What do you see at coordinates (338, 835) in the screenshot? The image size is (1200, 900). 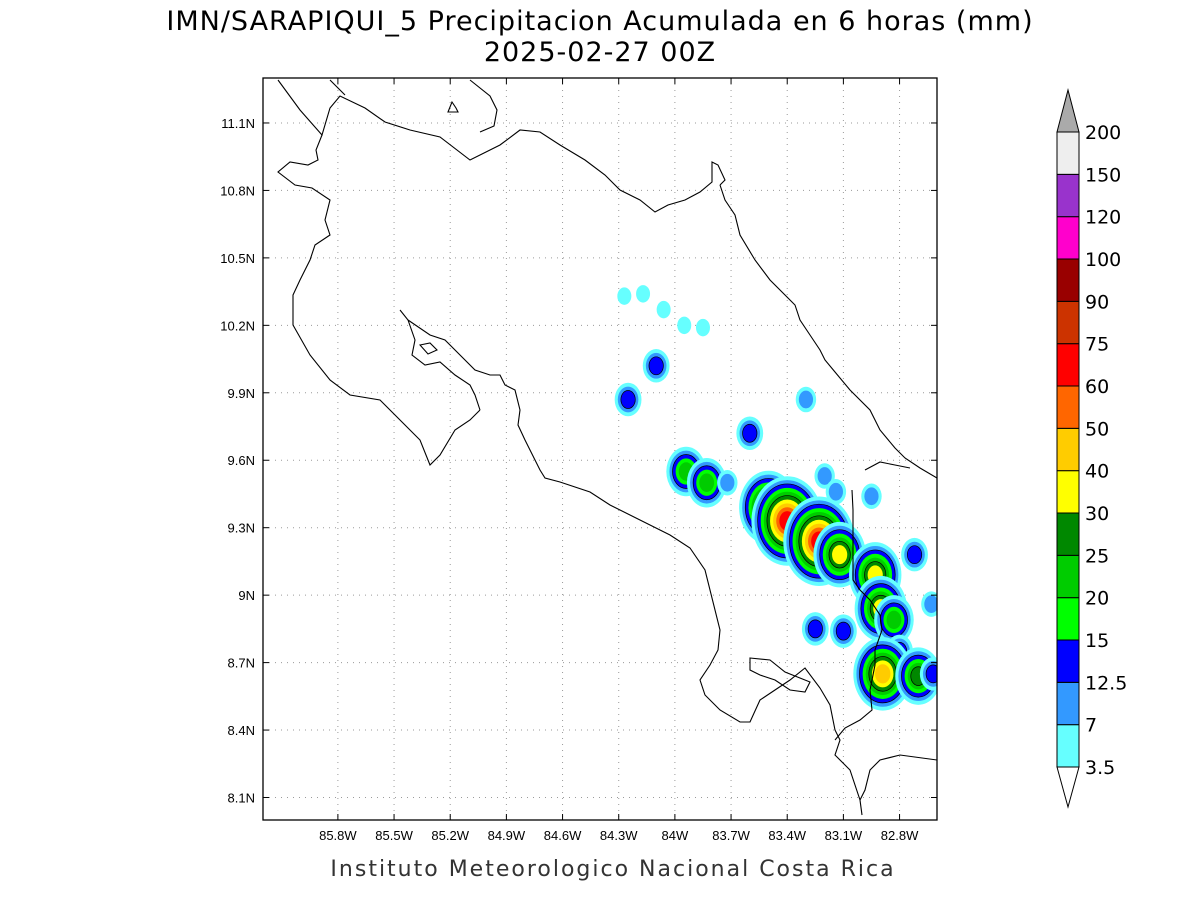 I see `x-tick-label: 85.8W` at bounding box center [338, 835].